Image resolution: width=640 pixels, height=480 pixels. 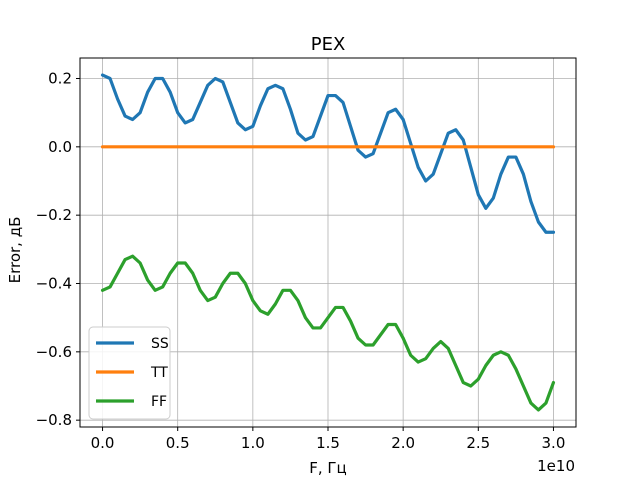 What do you see at coordinates (103, 443) in the screenshot?
I see `x-tick-label: 0.0` at bounding box center [103, 443].